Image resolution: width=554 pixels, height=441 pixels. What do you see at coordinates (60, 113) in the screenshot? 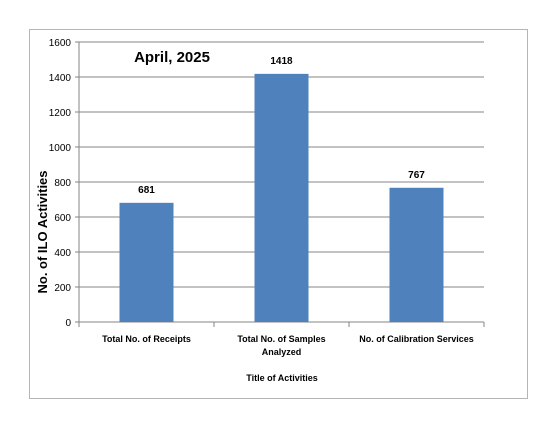
I see `y-tick-label: 1200` at bounding box center [60, 113].